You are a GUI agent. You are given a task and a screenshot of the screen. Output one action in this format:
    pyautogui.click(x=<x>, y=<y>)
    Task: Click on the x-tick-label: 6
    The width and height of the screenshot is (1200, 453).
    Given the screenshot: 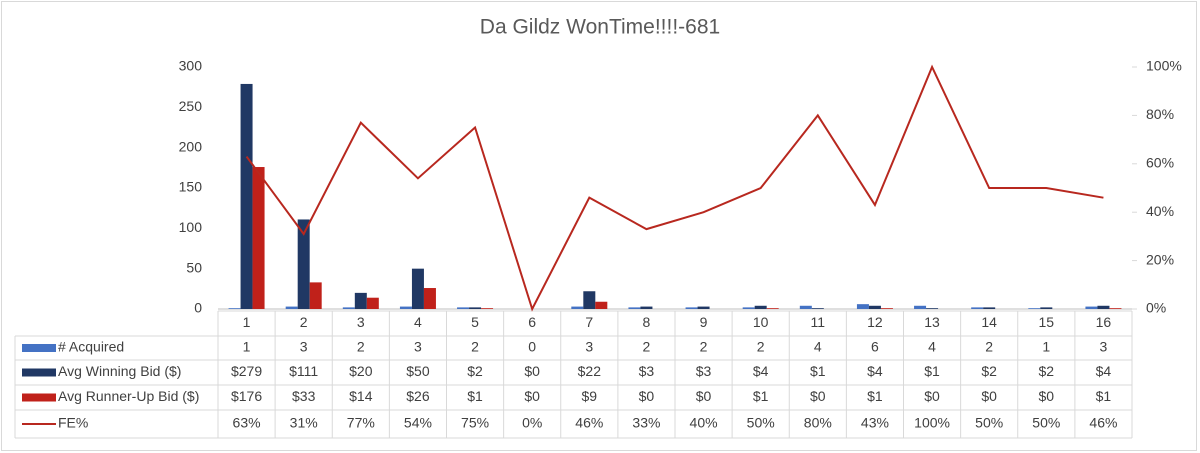 What is the action you would take?
    pyautogui.click(x=532, y=322)
    